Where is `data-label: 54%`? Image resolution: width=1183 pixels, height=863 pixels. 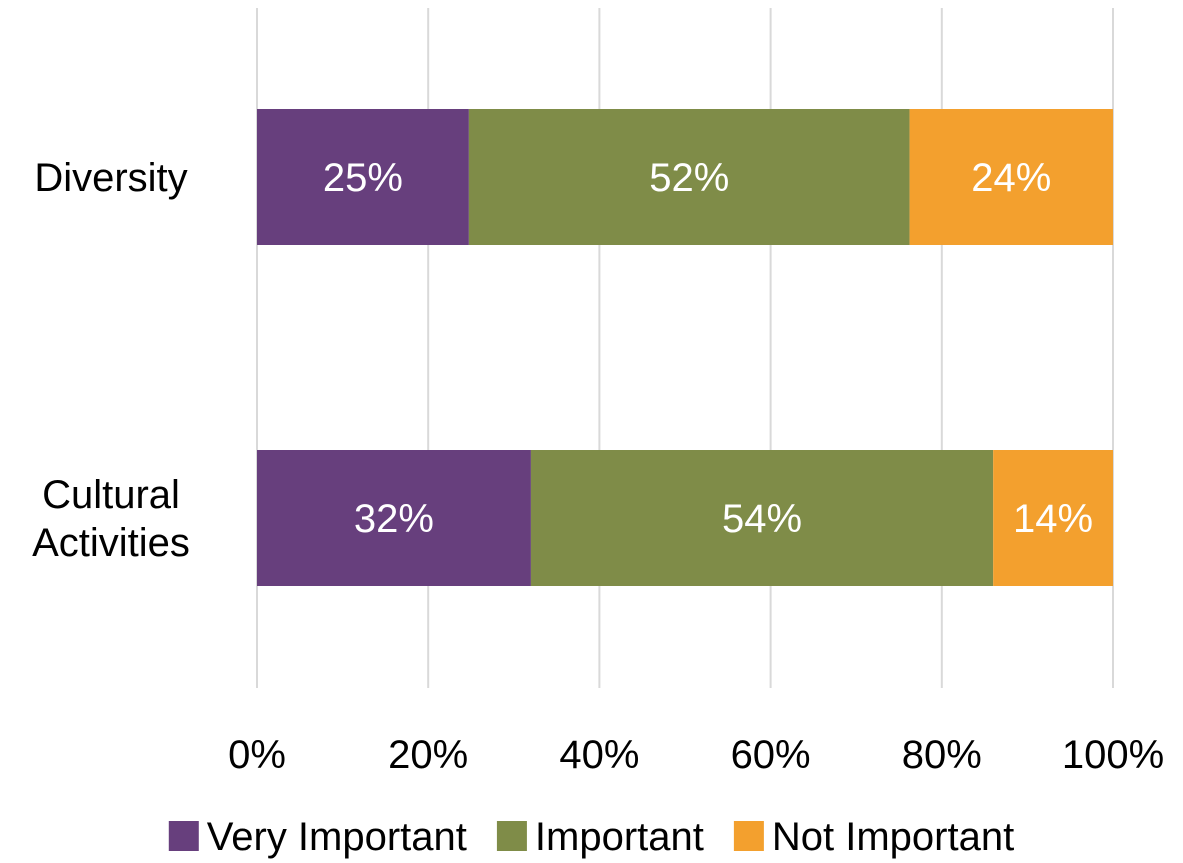 data-label: 54% is located at coordinates (762, 519).